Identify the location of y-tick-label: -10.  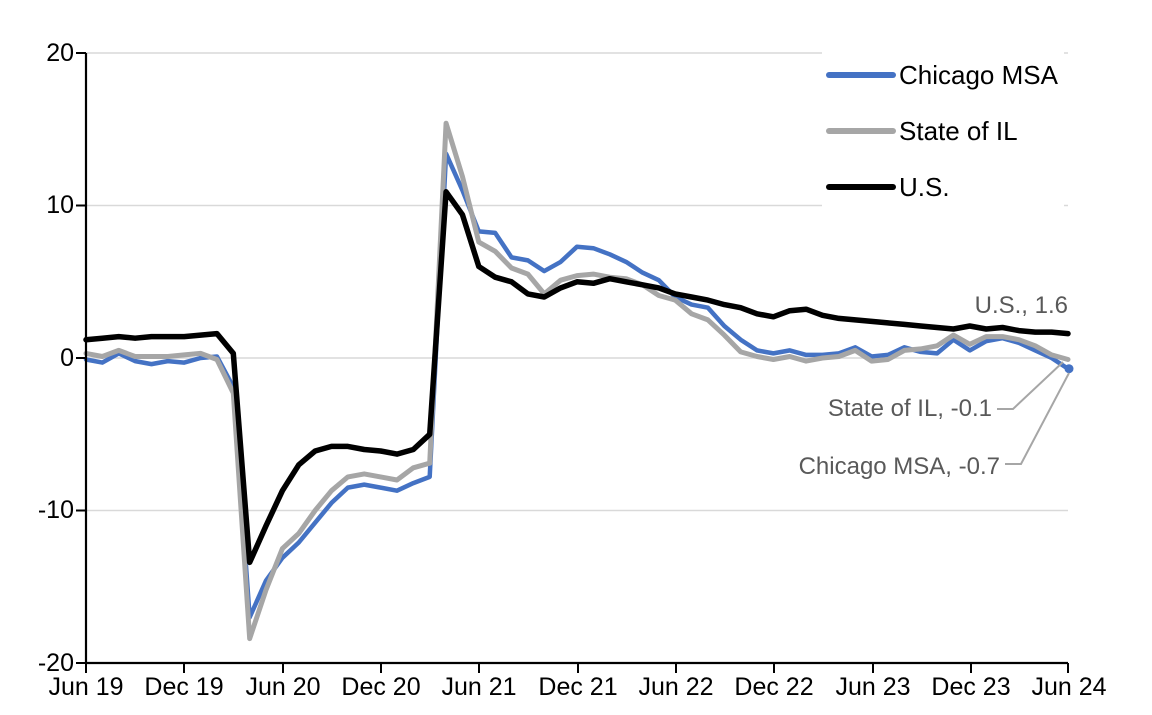
(55, 510).